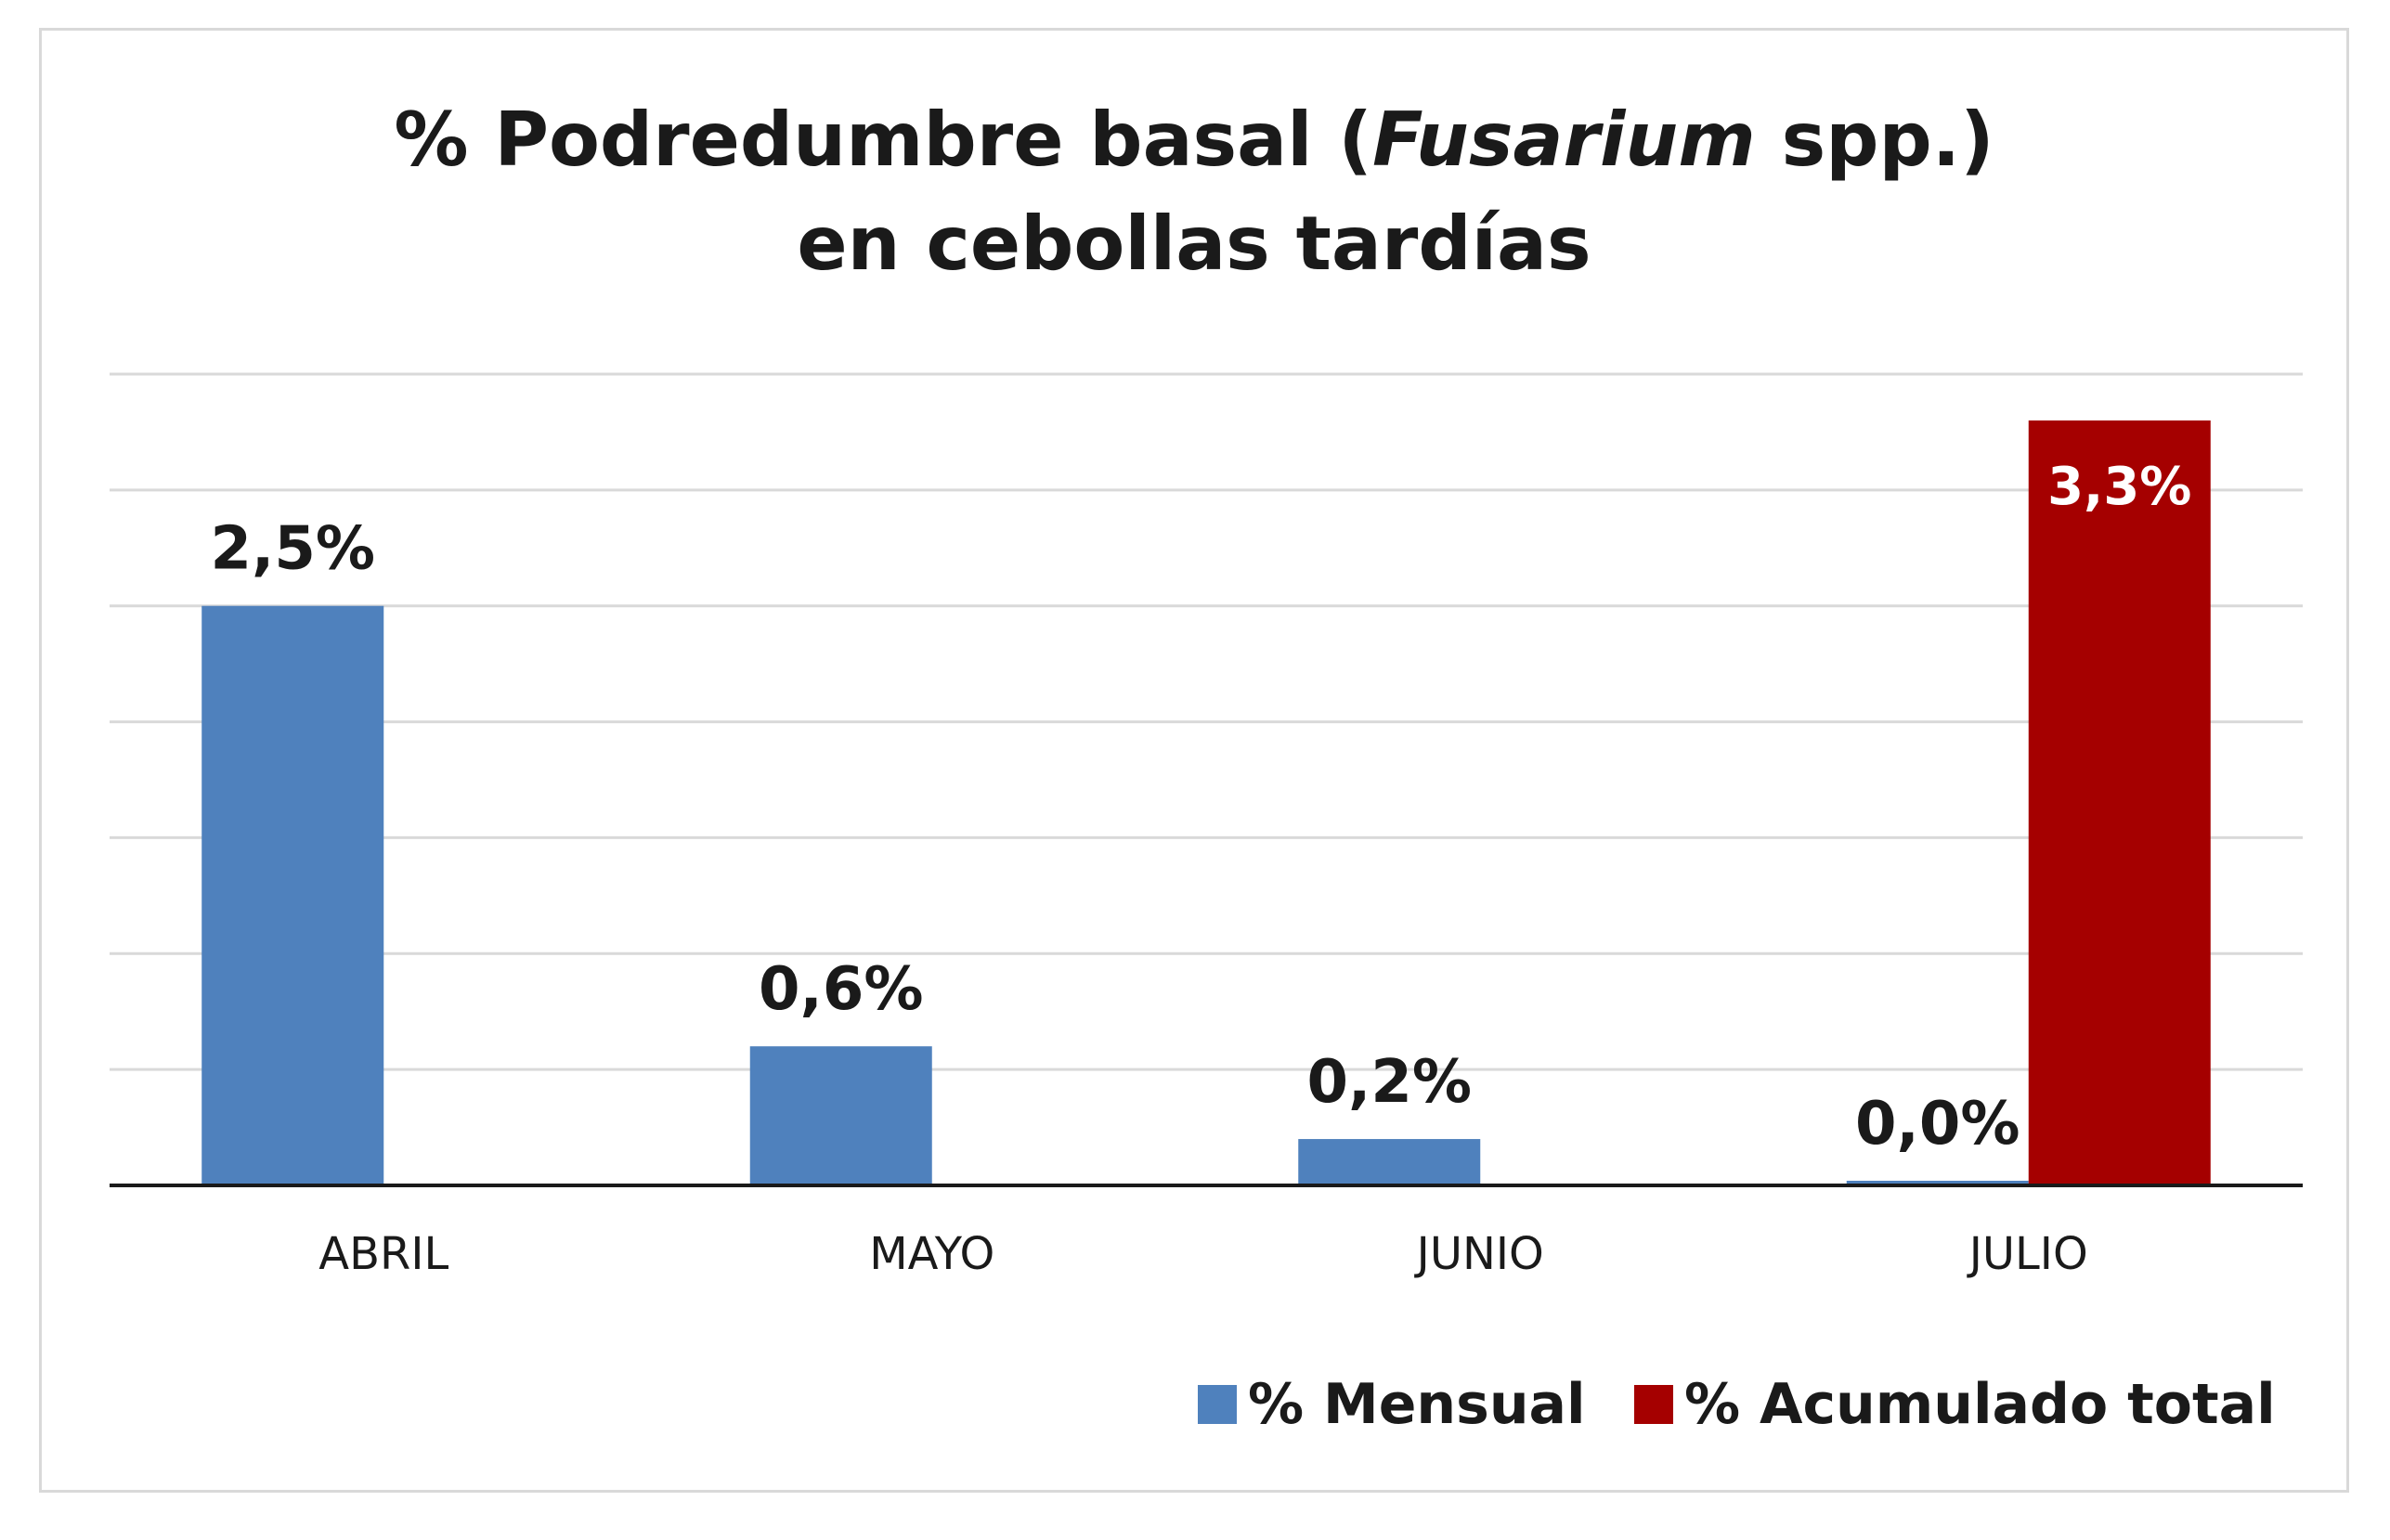  Describe the element at coordinates (1194, 140) in the screenshot. I see `title-line1: % Podredumbre basal (Fusarium spp.)` at that location.